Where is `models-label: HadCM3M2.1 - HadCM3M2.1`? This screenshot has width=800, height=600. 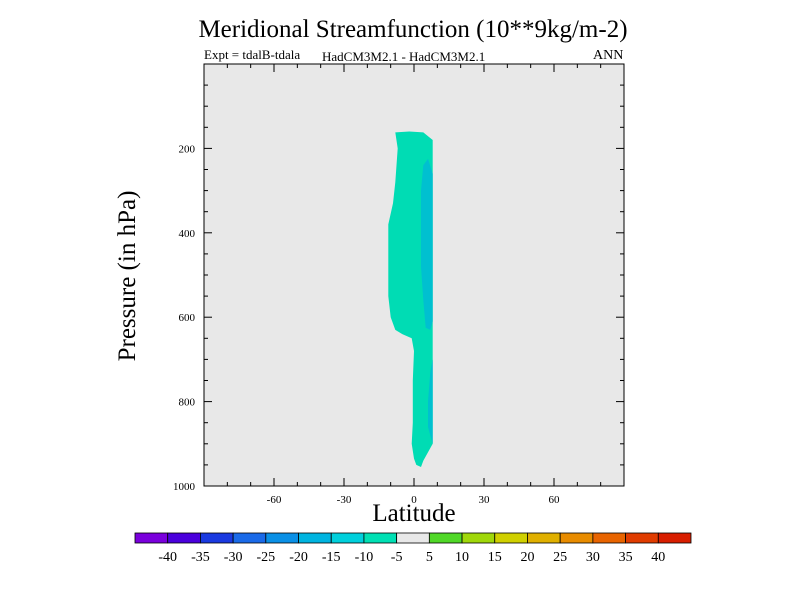 models-label: HadCM3M2.1 - HadCM3M2.1 is located at coordinates (404, 56).